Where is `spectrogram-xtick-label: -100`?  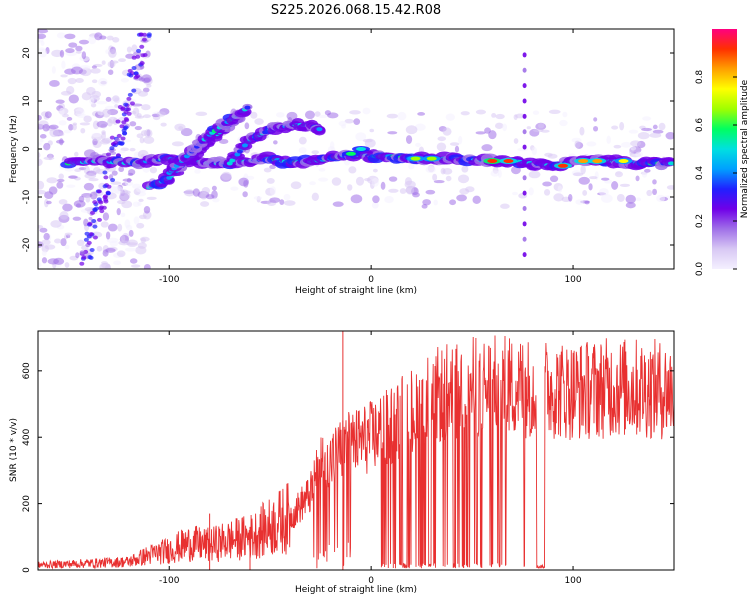 spectrogram-xtick-label: -100 is located at coordinates (169, 280).